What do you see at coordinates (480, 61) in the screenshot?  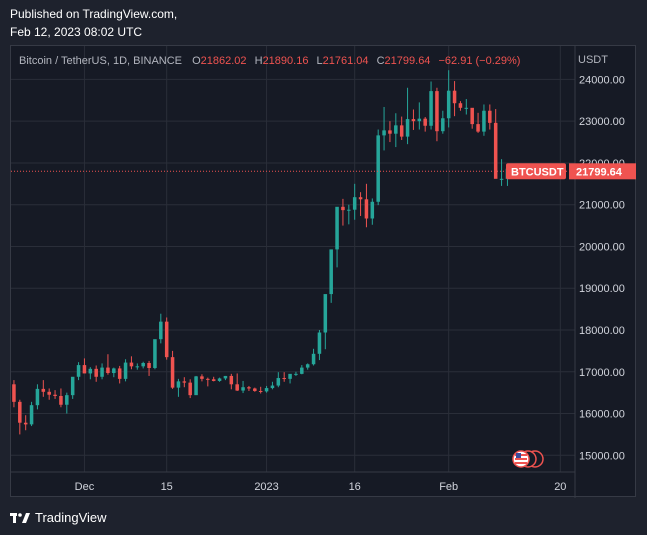 I see `legend-change: −62.91 (−0.29%)` at bounding box center [480, 61].